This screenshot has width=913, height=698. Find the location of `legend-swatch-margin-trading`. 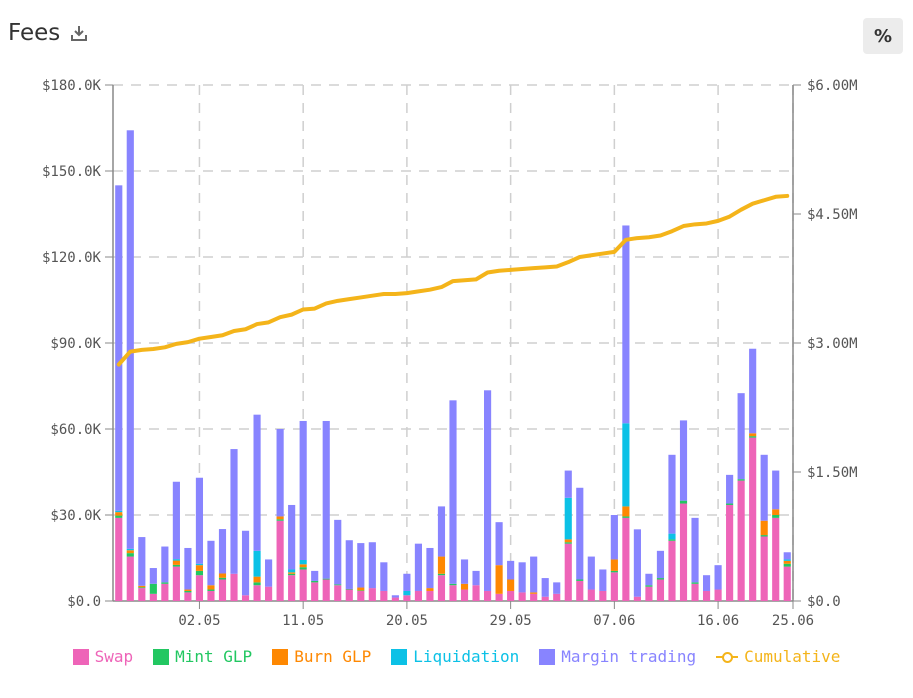

legend-swatch-margin-trading is located at coordinates (547, 656).